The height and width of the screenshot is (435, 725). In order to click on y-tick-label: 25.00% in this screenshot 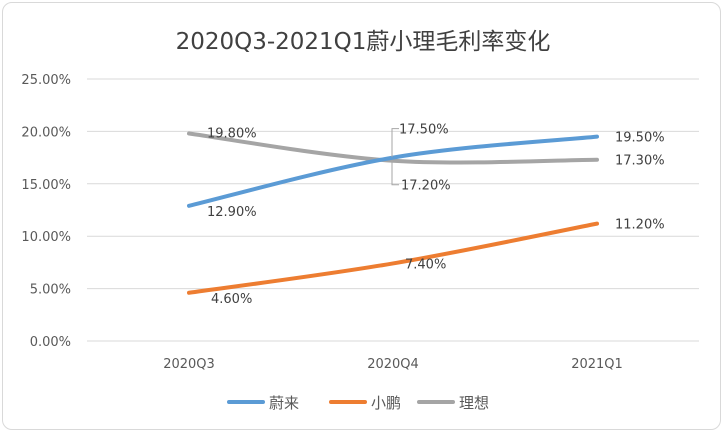, I will do `click(46, 80)`.